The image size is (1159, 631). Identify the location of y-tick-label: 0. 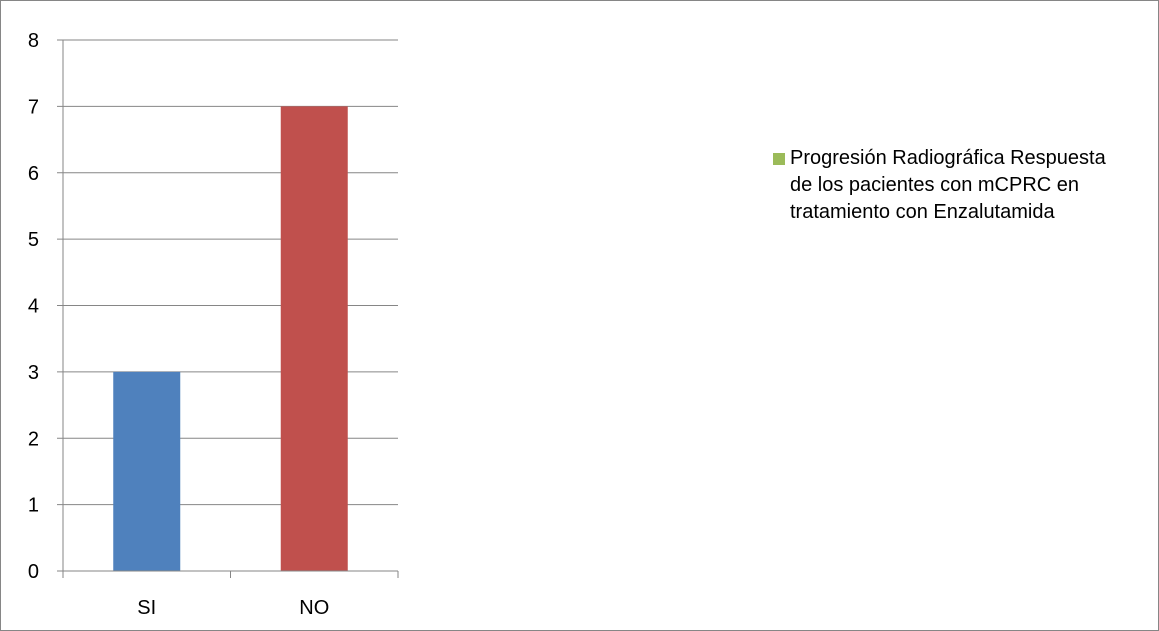
(33, 572).